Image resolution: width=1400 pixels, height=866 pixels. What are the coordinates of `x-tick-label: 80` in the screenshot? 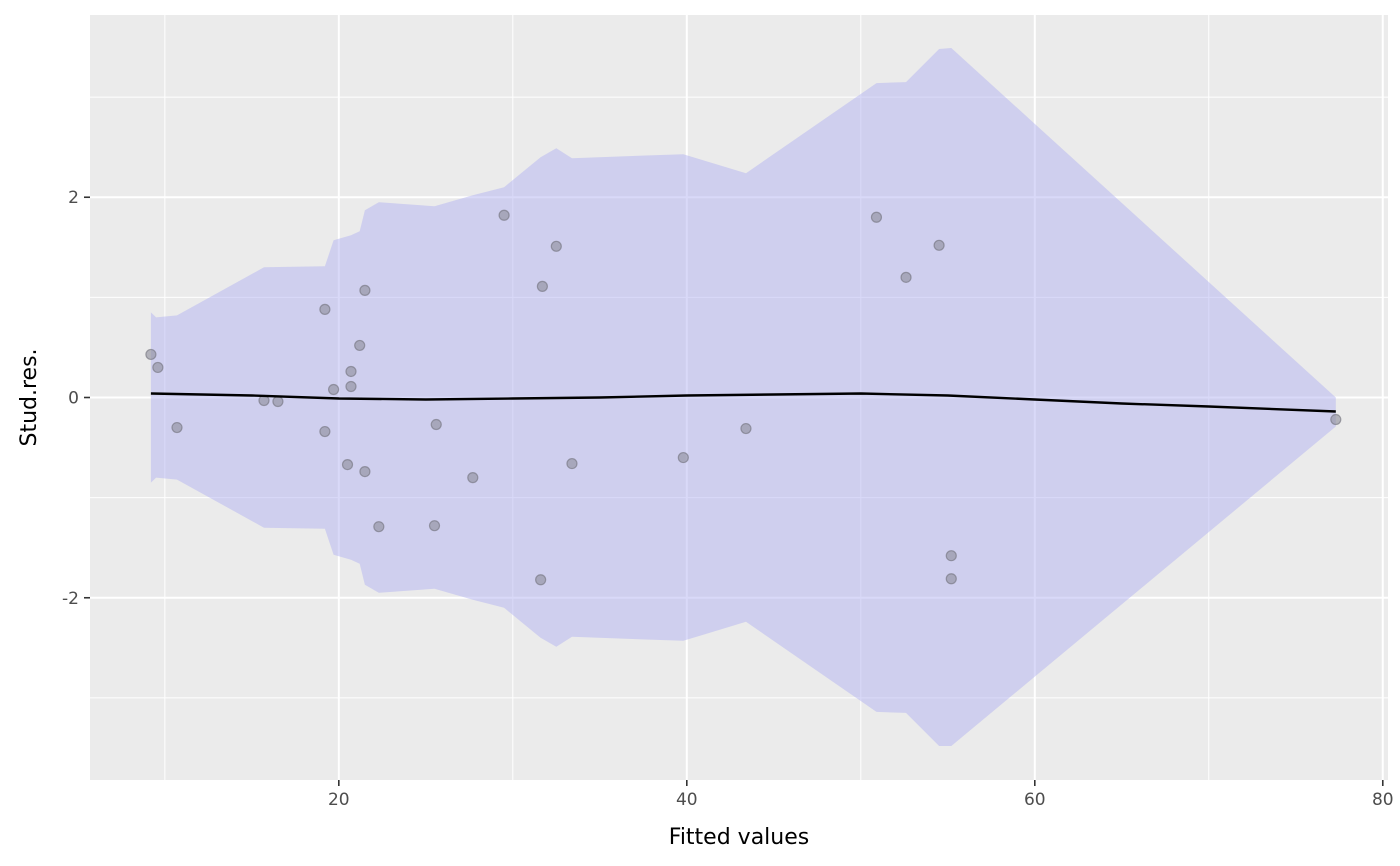 It's located at (1383, 800).